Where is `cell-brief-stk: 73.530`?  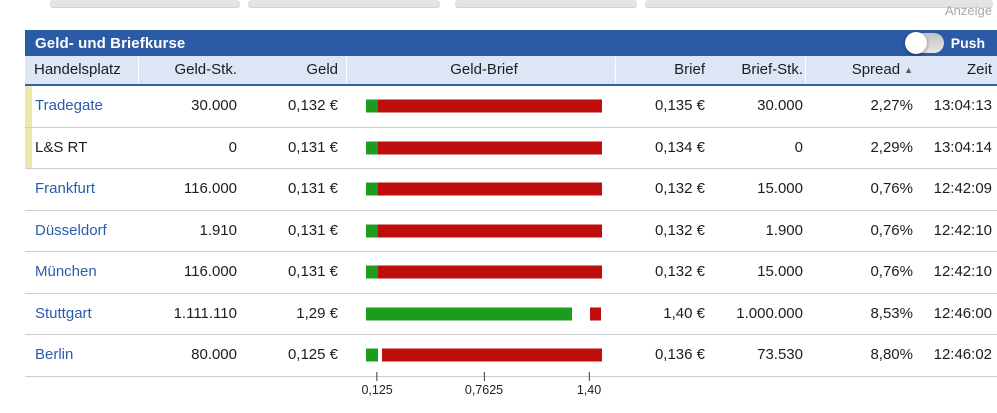
cell-brief-stk: 73.530 is located at coordinates (780, 354).